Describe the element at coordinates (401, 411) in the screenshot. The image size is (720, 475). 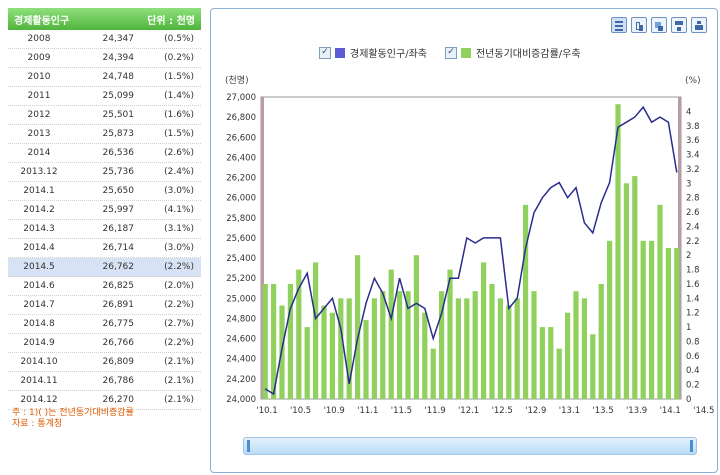
I see `x-tick-label: '11.5` at that location.